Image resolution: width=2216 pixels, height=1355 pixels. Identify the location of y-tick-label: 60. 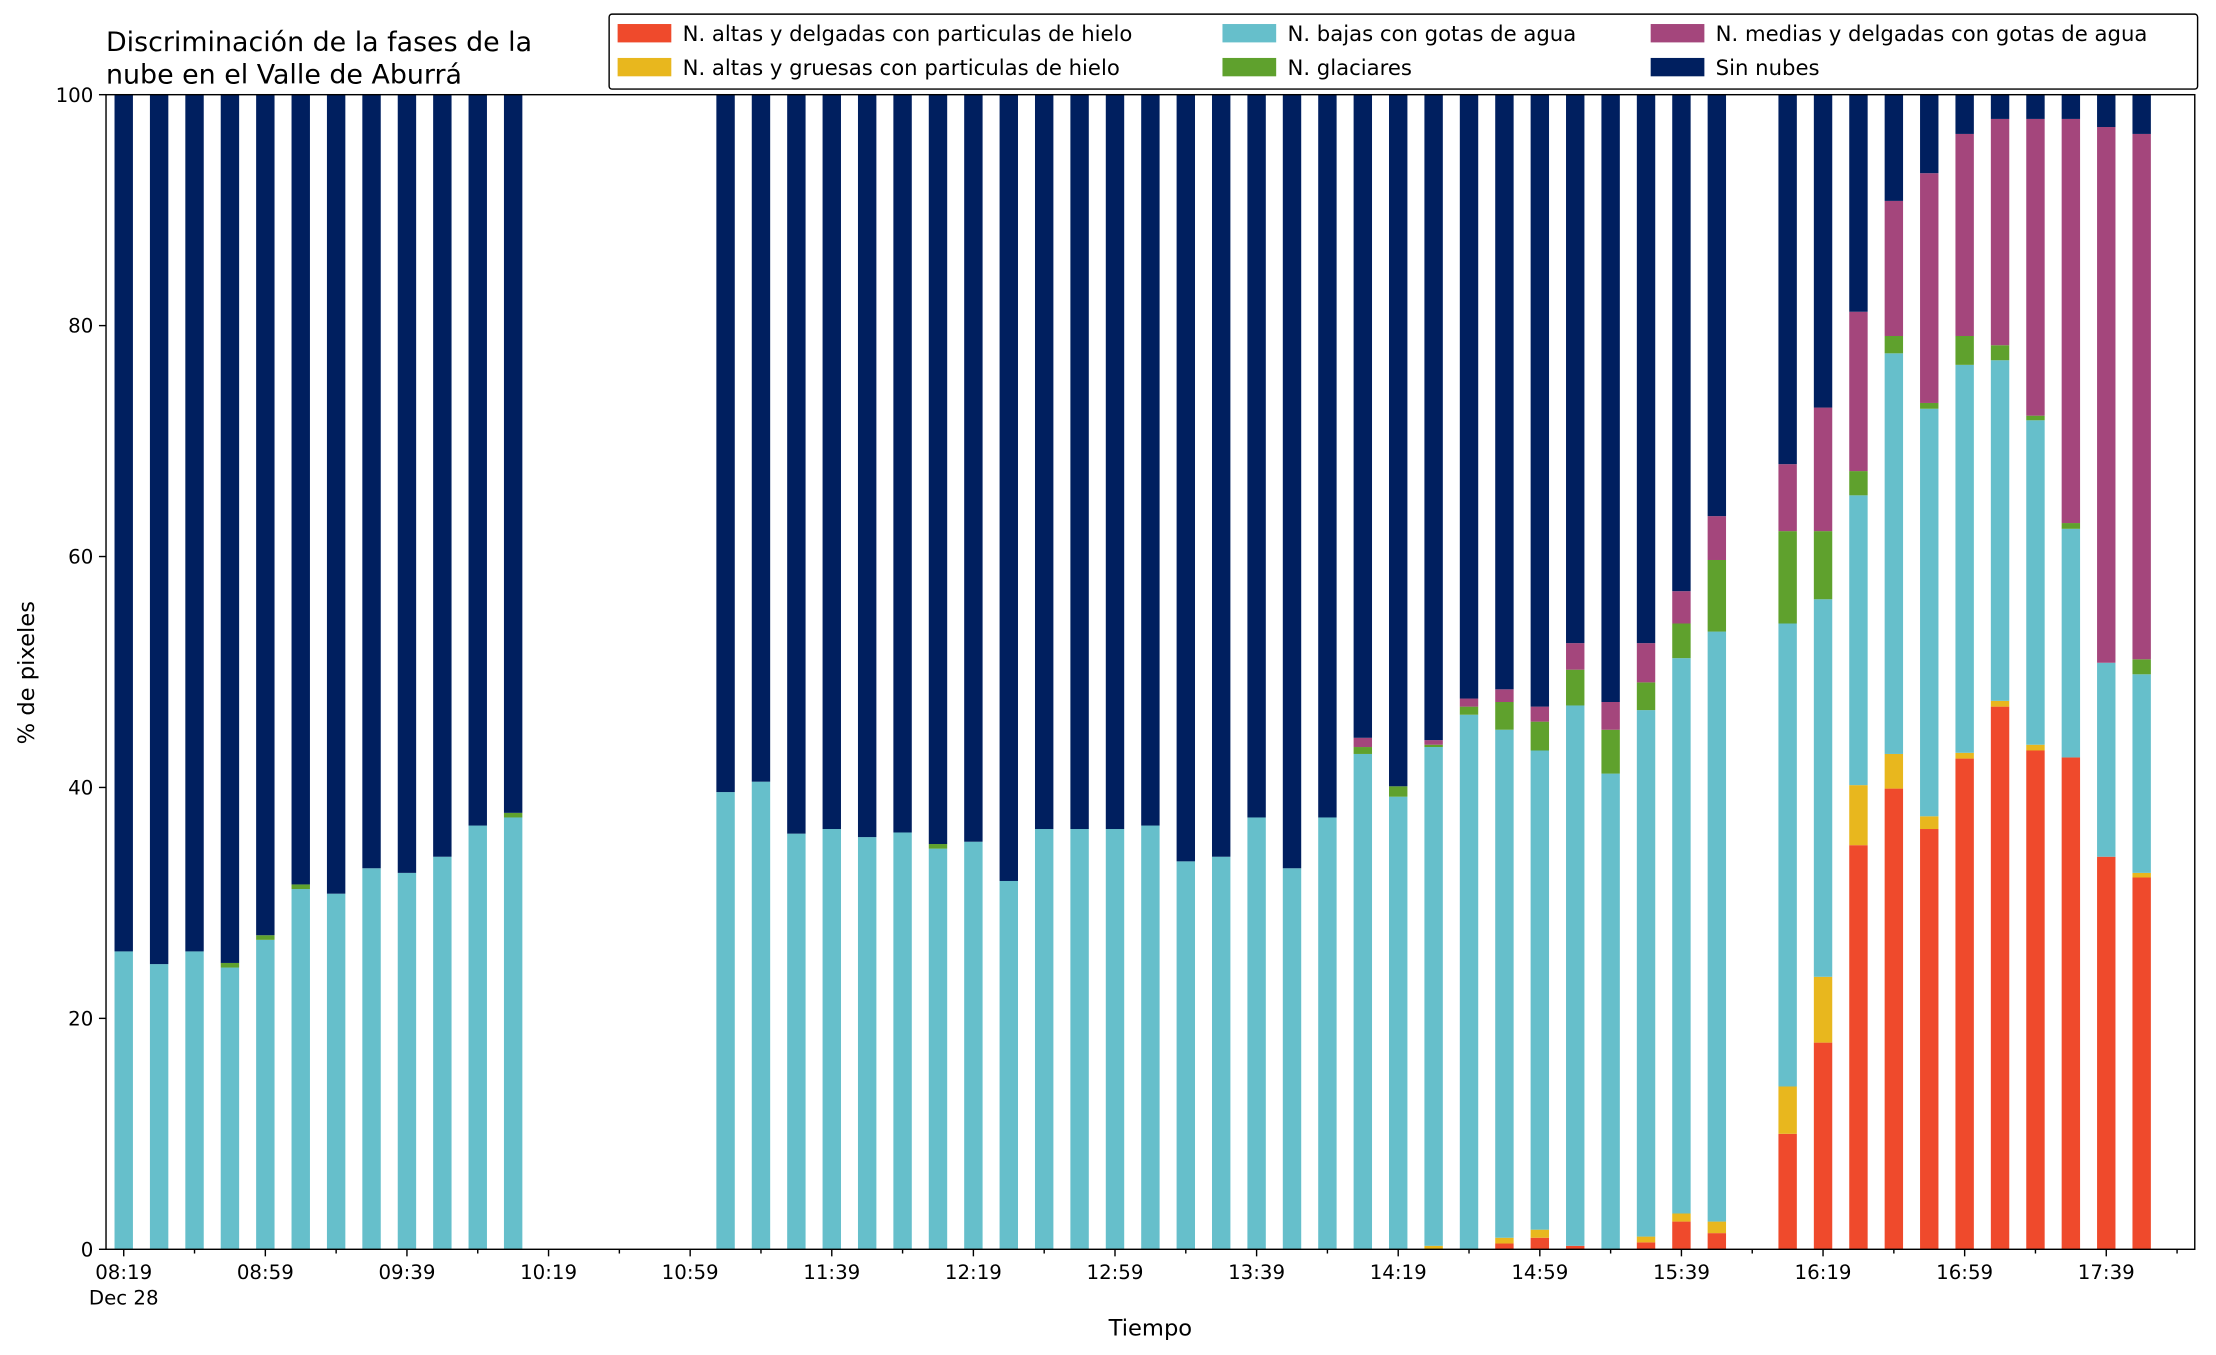
(80, 557).